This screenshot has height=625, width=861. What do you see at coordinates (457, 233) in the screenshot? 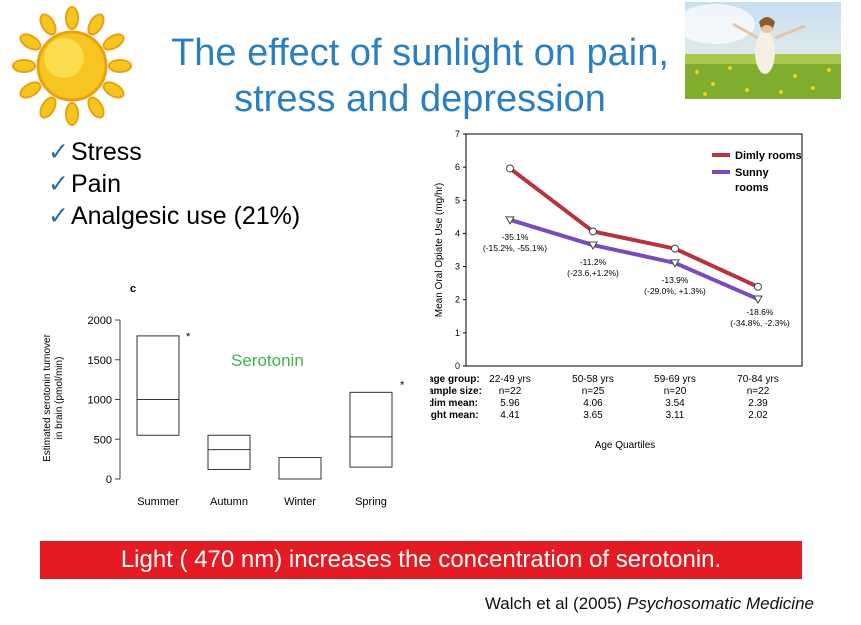
I see `y-tick-label: 4` at bounding box center [457, 233].